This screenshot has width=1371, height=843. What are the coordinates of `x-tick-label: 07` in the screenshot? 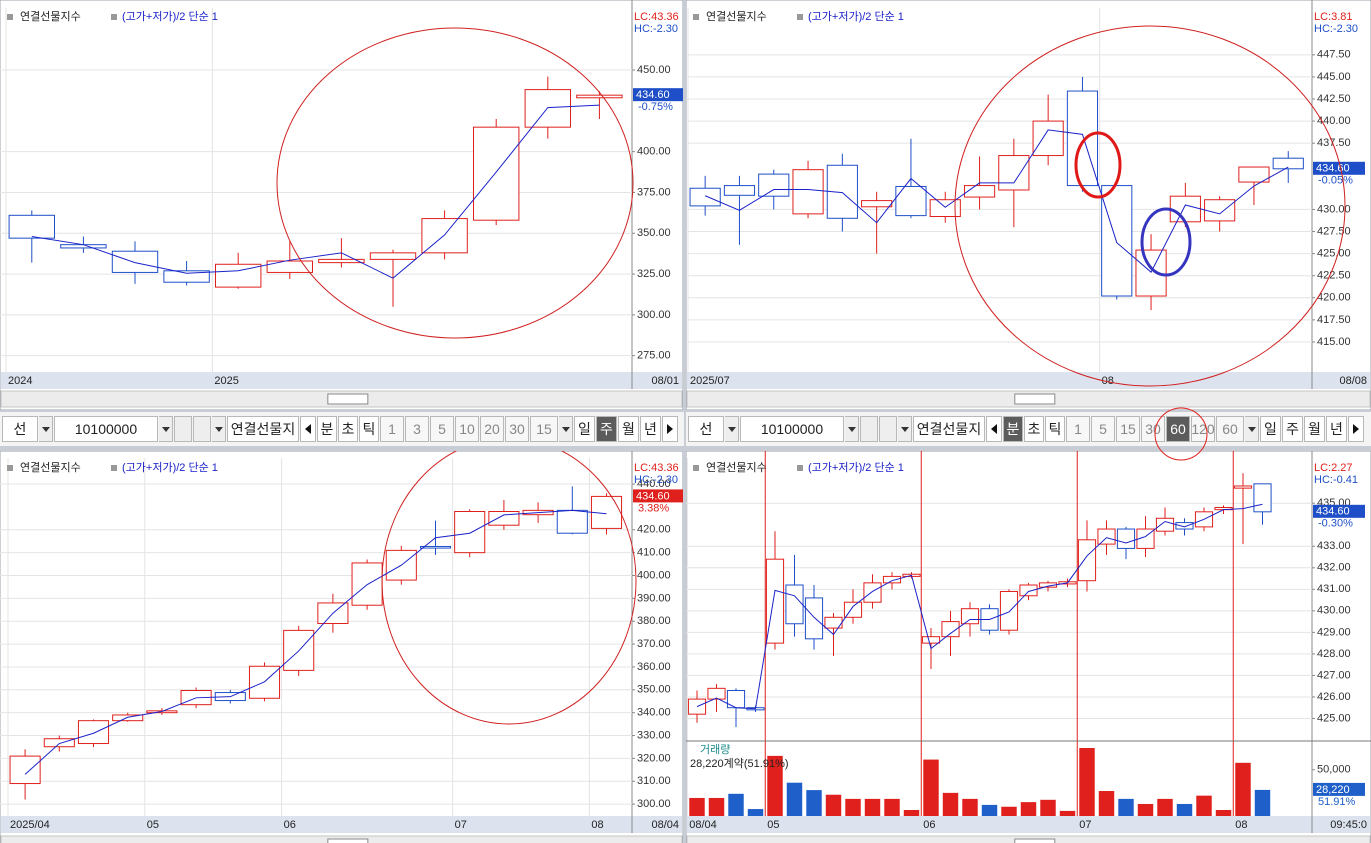 It's located at (1085, 825).